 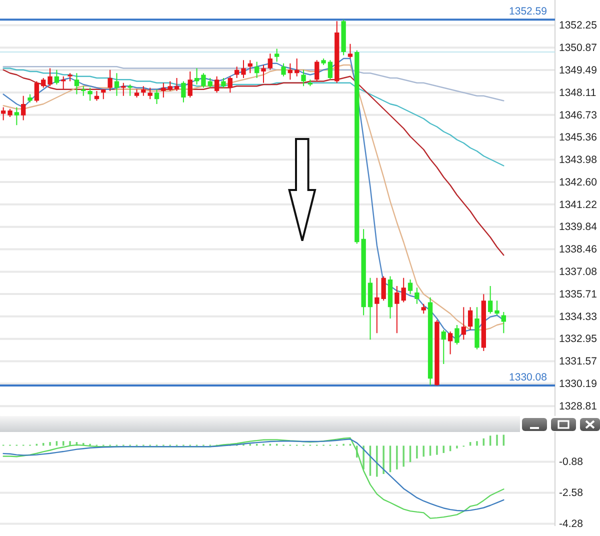 I want to click on y-tick-label: 1330.19, so click(x=578, y=384).